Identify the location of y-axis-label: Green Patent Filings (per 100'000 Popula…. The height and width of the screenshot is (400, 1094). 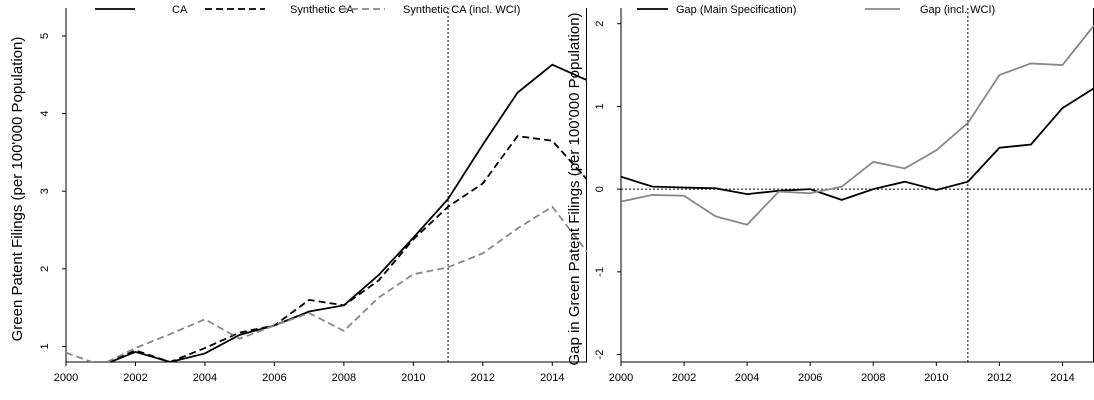
(17, 189).